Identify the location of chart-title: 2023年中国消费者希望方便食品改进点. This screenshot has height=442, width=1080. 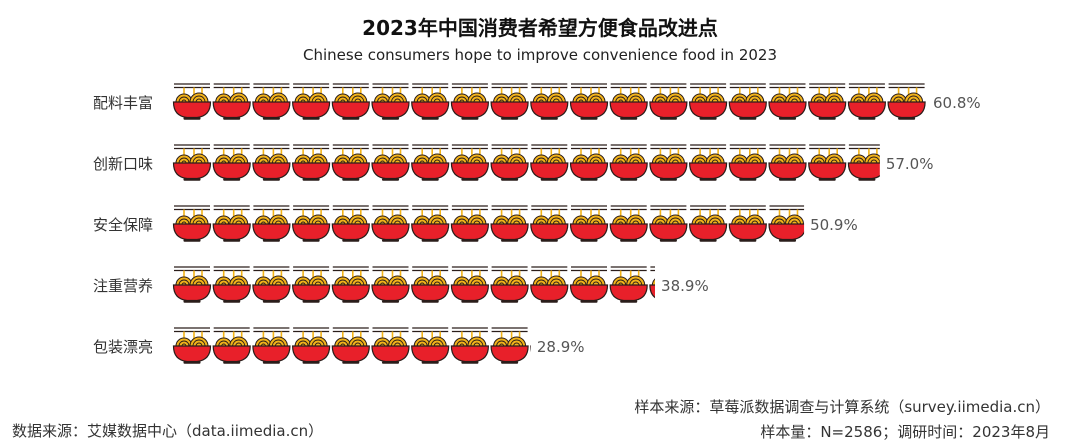
(540, 28).